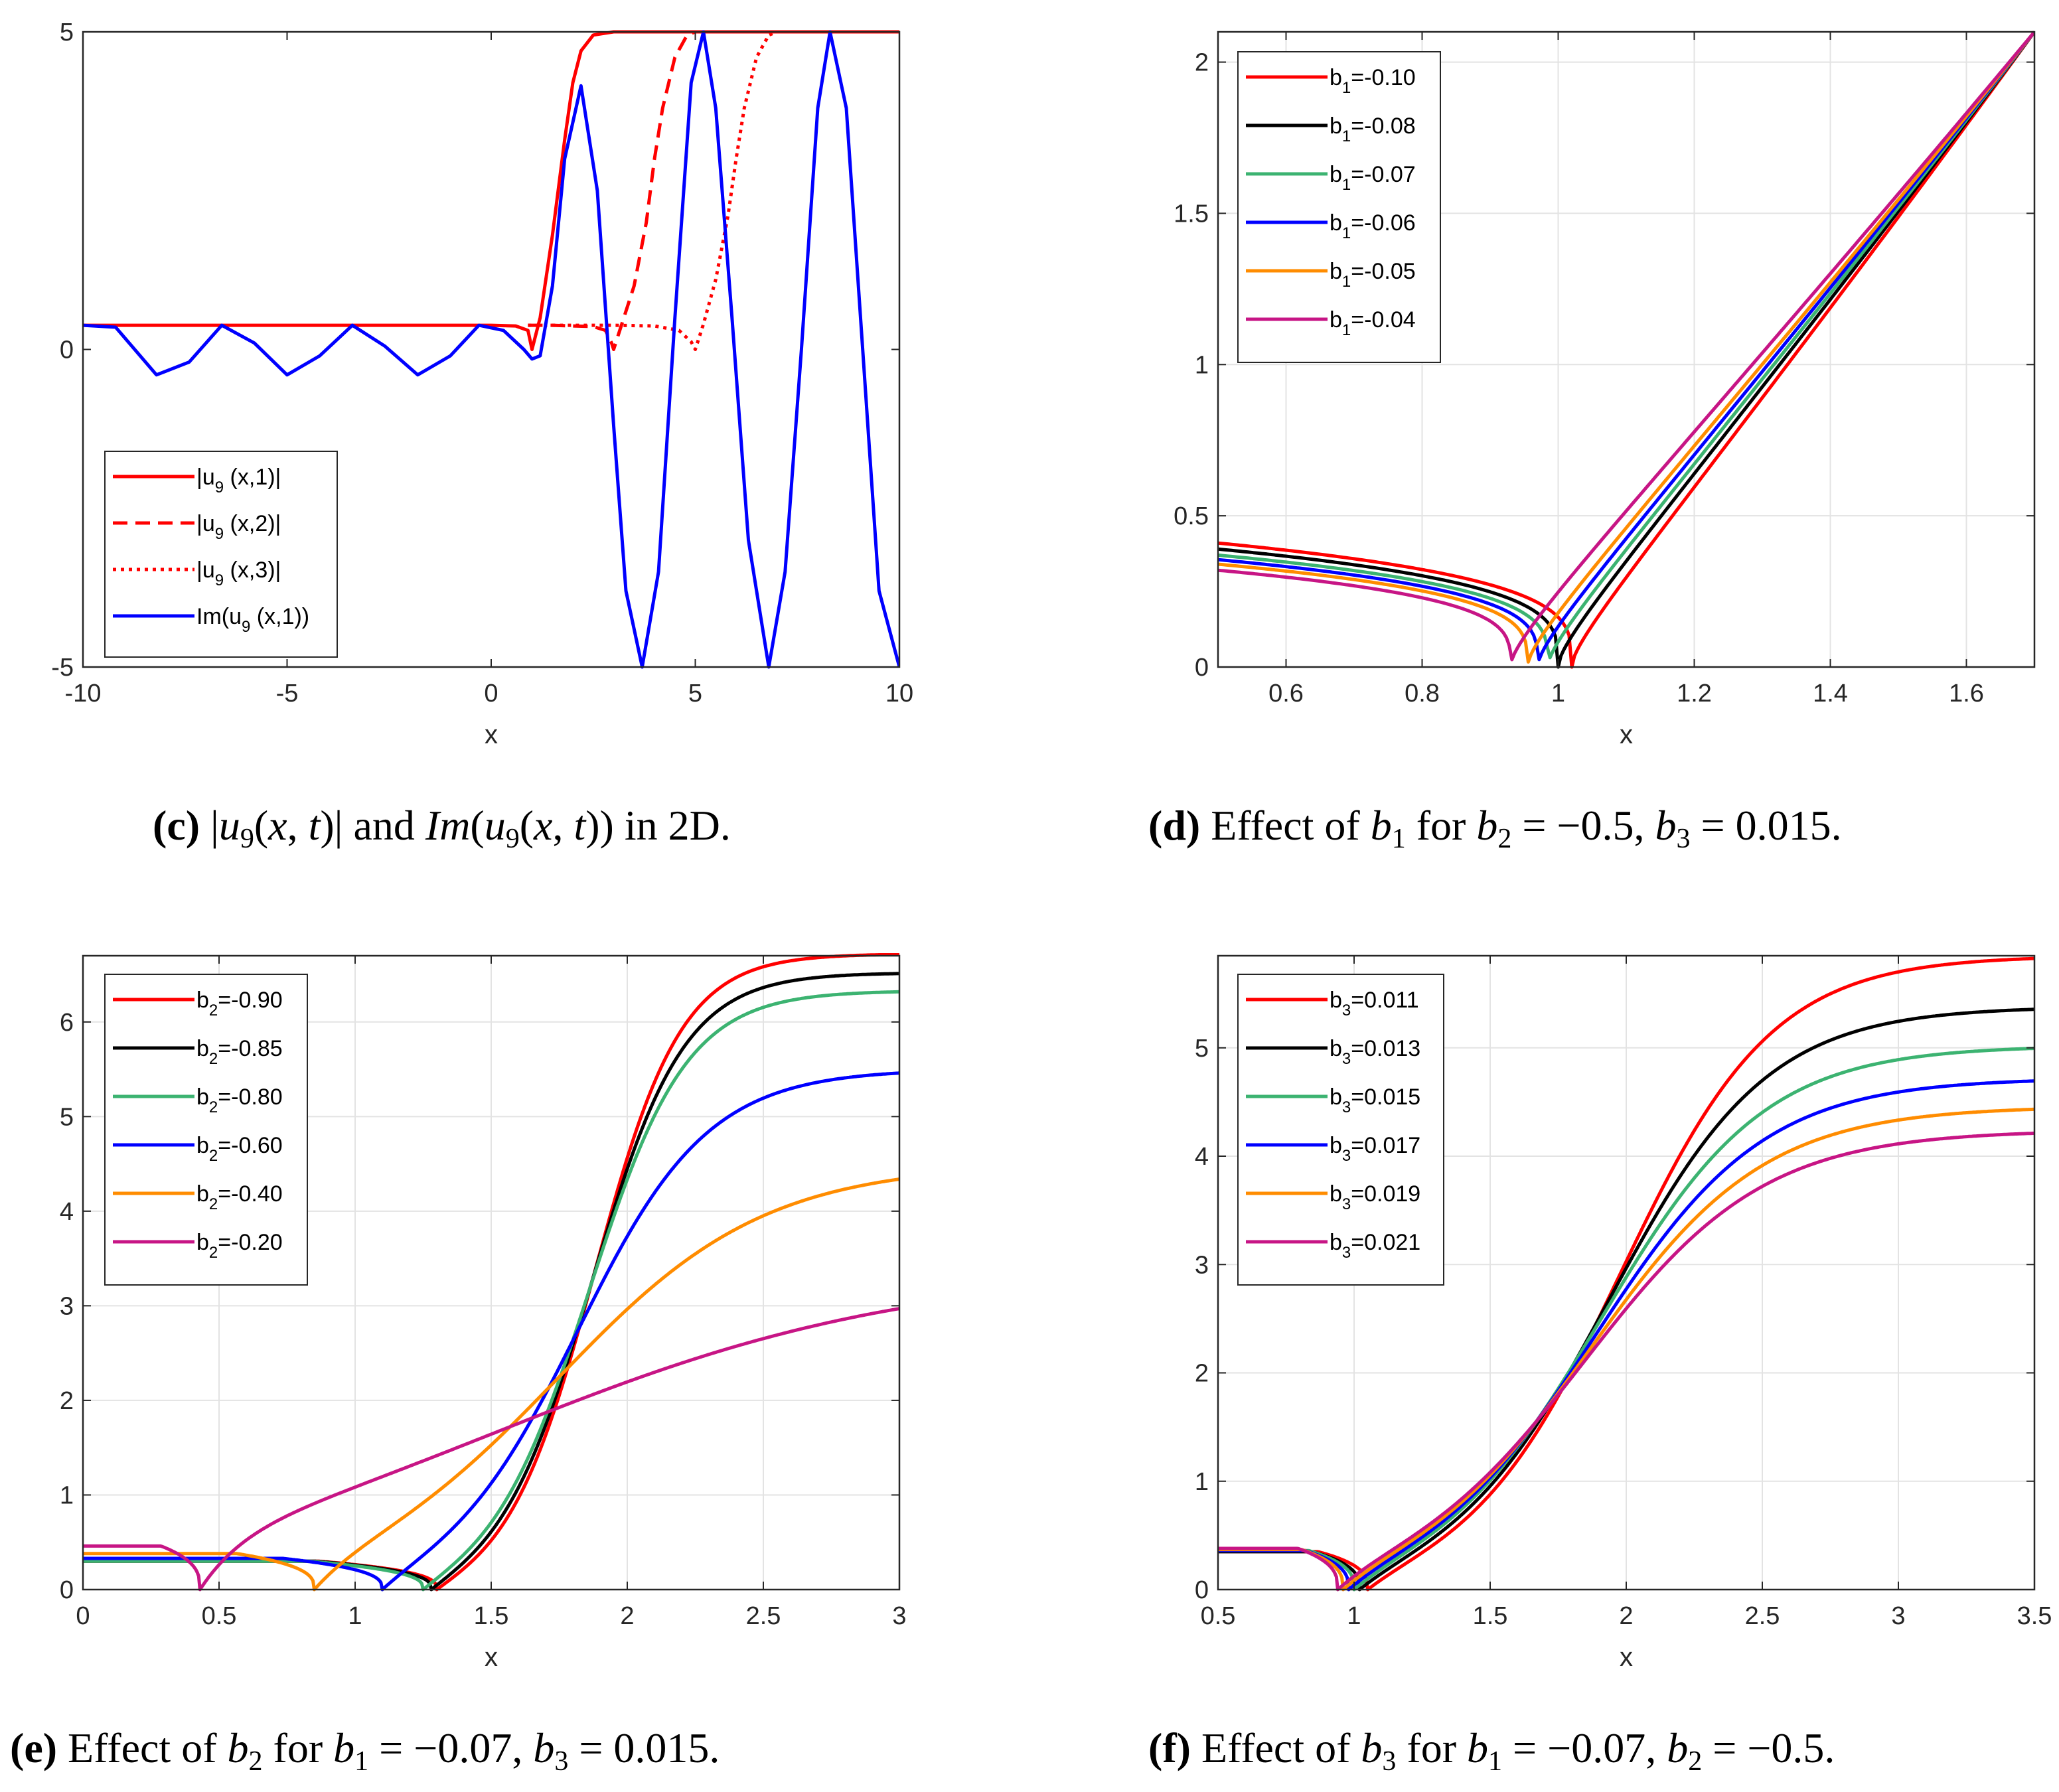 Image resolution: width=2059 pixels, height=1792 pixels. Describe the element at coordinates (1286, 694) in the screenshot. I see `x-tick-label: 0.6` at that location.